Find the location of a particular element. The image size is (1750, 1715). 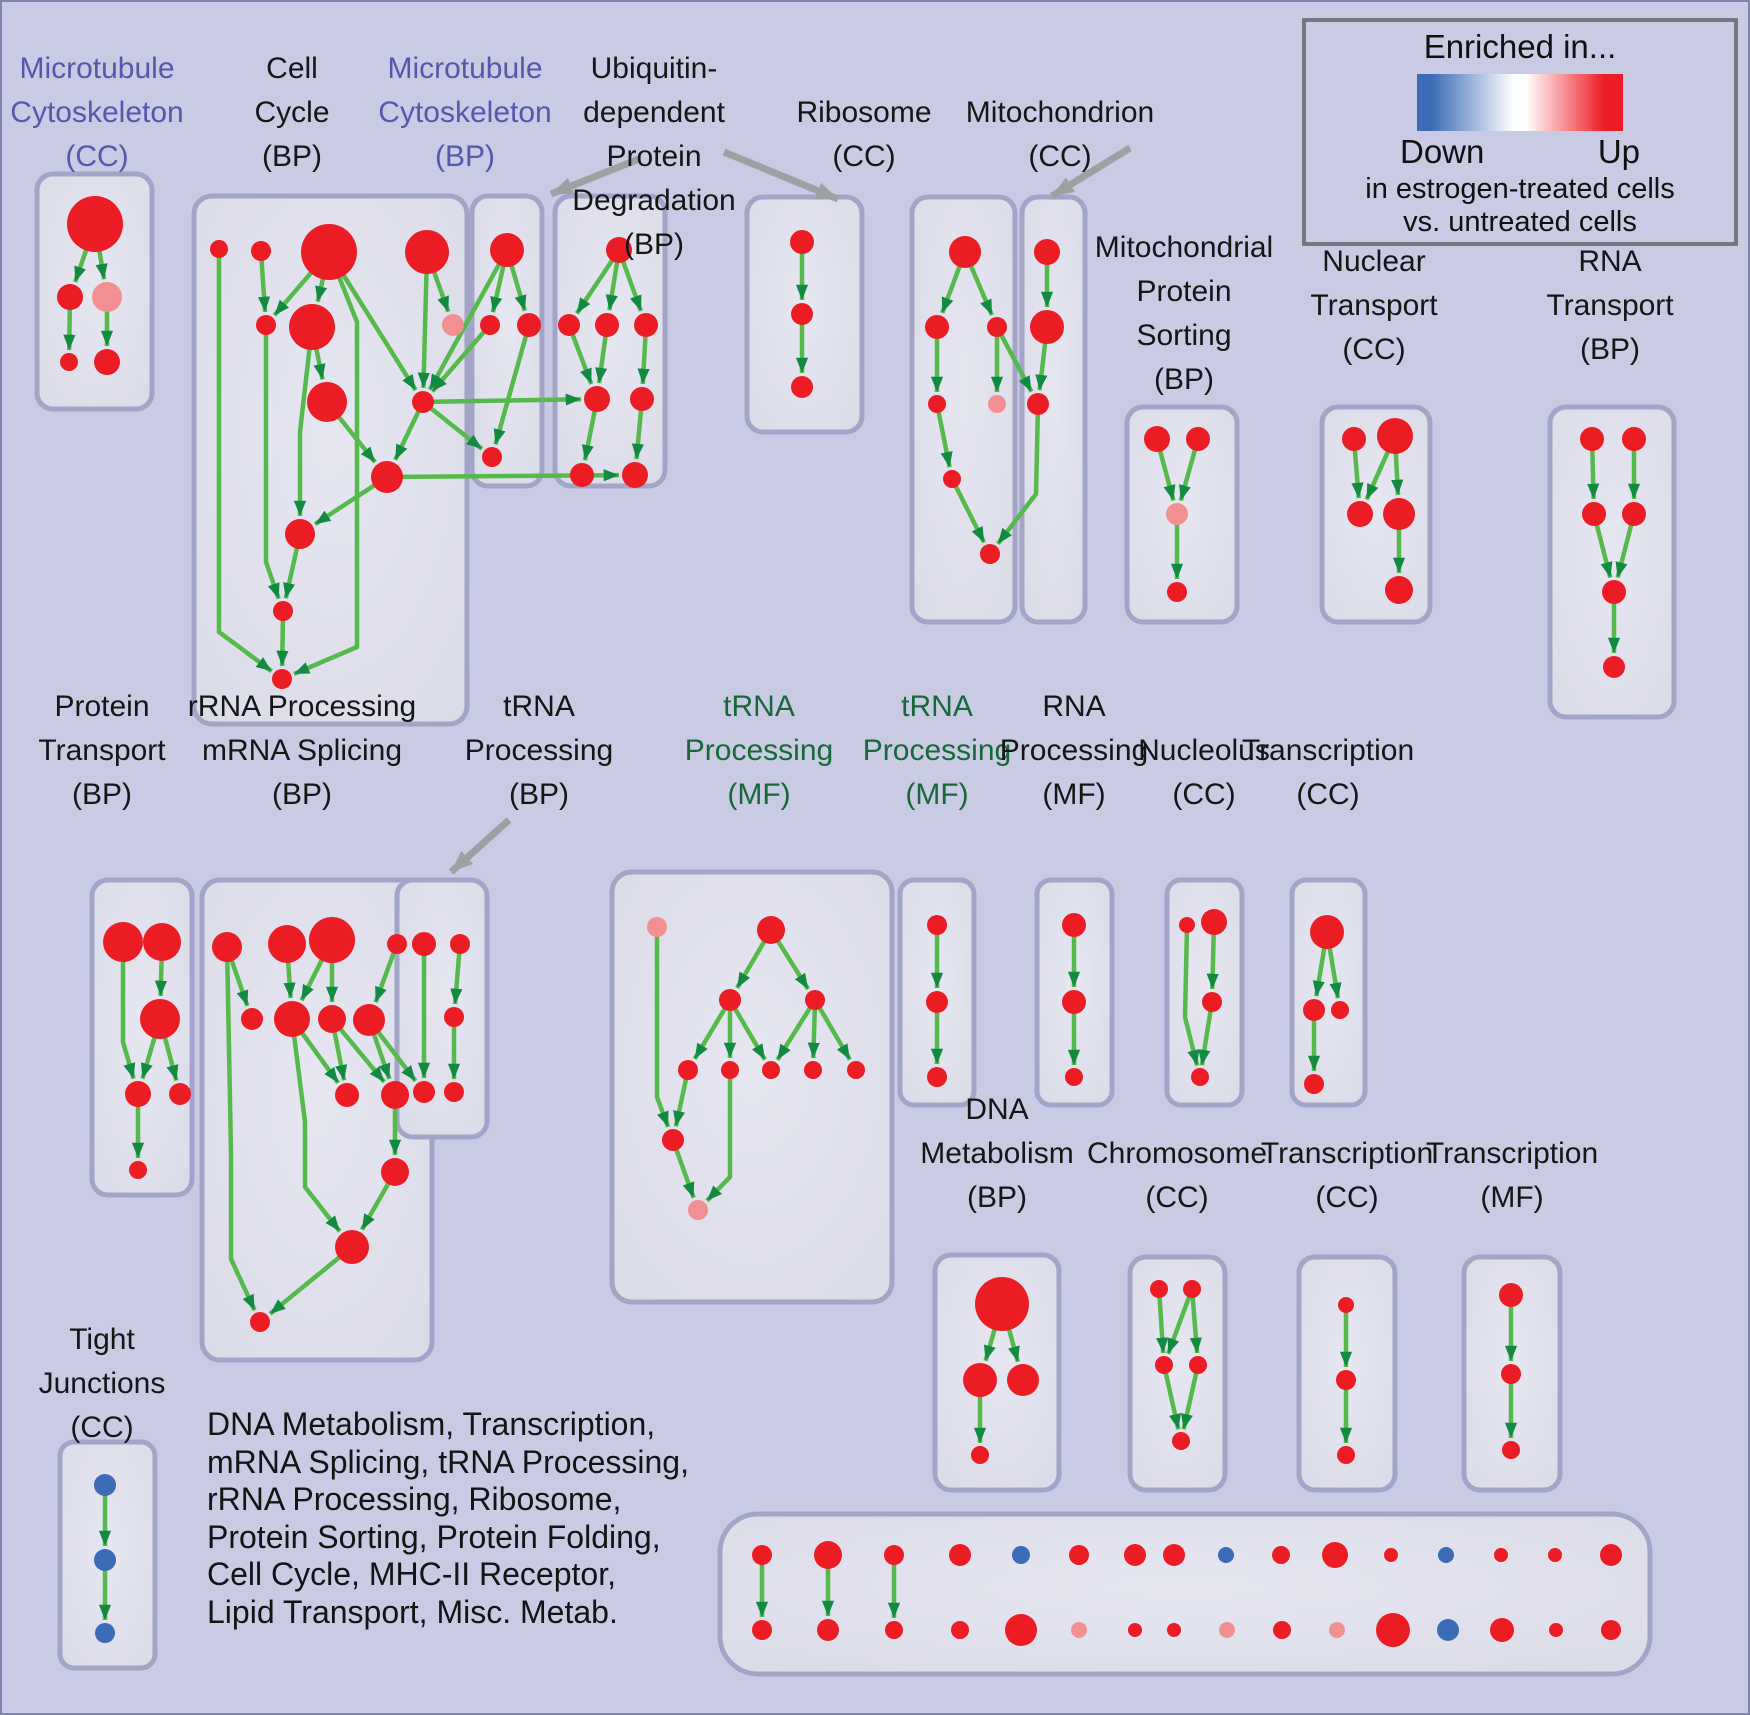

cluster-label: Transcription (CC) is located at coordinates (1328, 772).